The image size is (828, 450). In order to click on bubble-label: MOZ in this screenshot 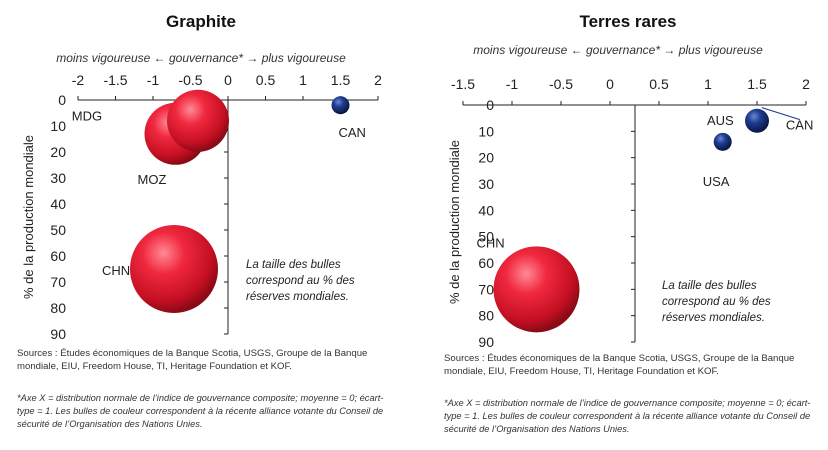, I will do `click(152, 179)`.